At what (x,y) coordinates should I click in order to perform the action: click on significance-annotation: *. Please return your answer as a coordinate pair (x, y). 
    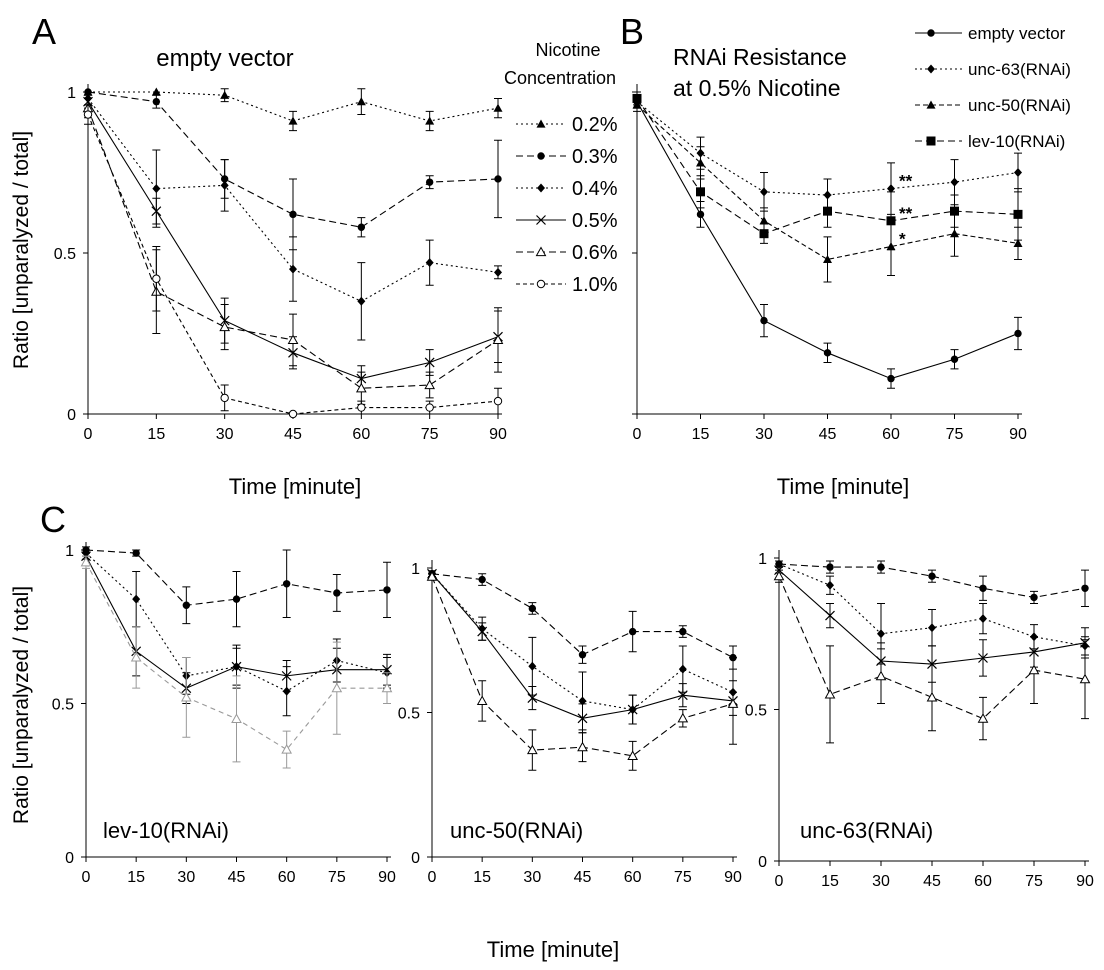
    Looking at the image, I should click on (902, 239).